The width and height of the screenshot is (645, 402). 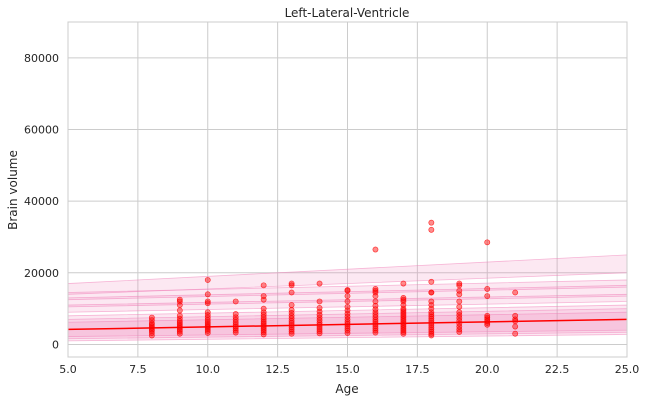 I want to click on chart-title: Left-Lateral-Ventricle, so click(x=347, y=13).